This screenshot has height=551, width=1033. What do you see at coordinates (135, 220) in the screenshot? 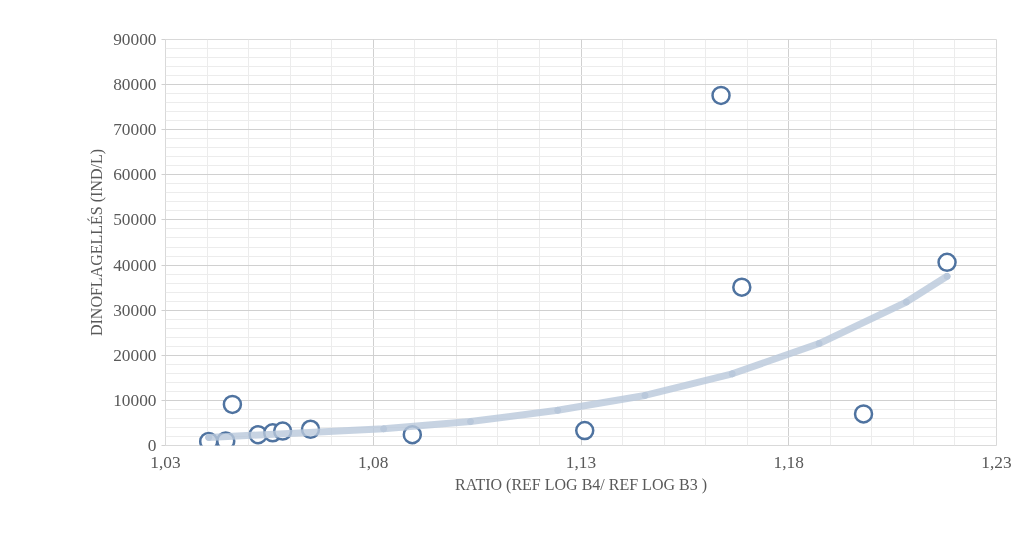
I see `y-tick-label: 50000` at bounding box center [135, 220].